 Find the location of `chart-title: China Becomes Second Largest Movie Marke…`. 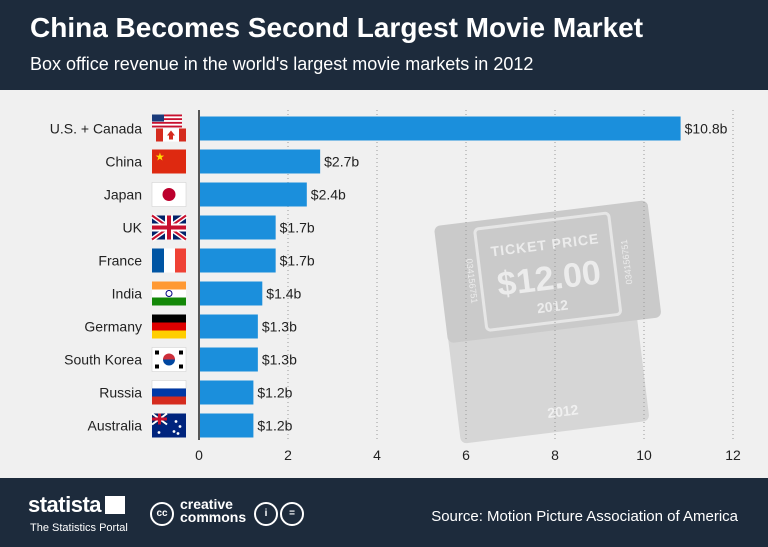

chart-title: China Becomes Second Largest Movie Marke… is located at coordinates (337, 27).